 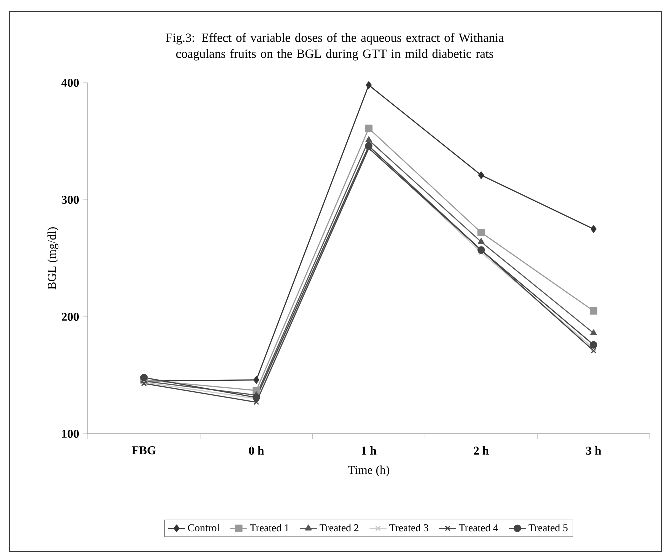 I want to click on legend-label: Treated 5, so click(x=548, y=528).